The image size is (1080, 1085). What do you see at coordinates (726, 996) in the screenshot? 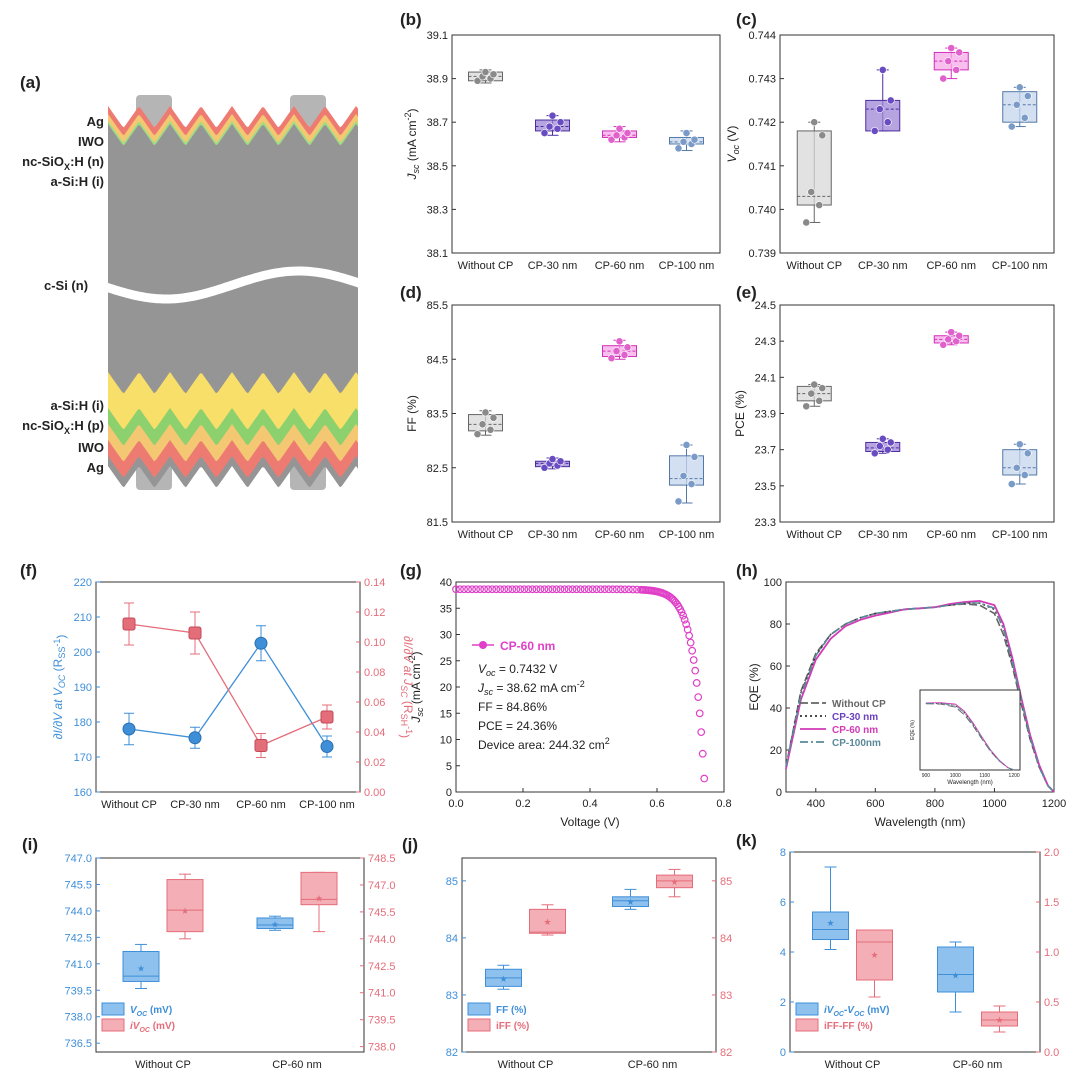
I see `y-tick-label-right: 83` at bounding box center [726, 996].